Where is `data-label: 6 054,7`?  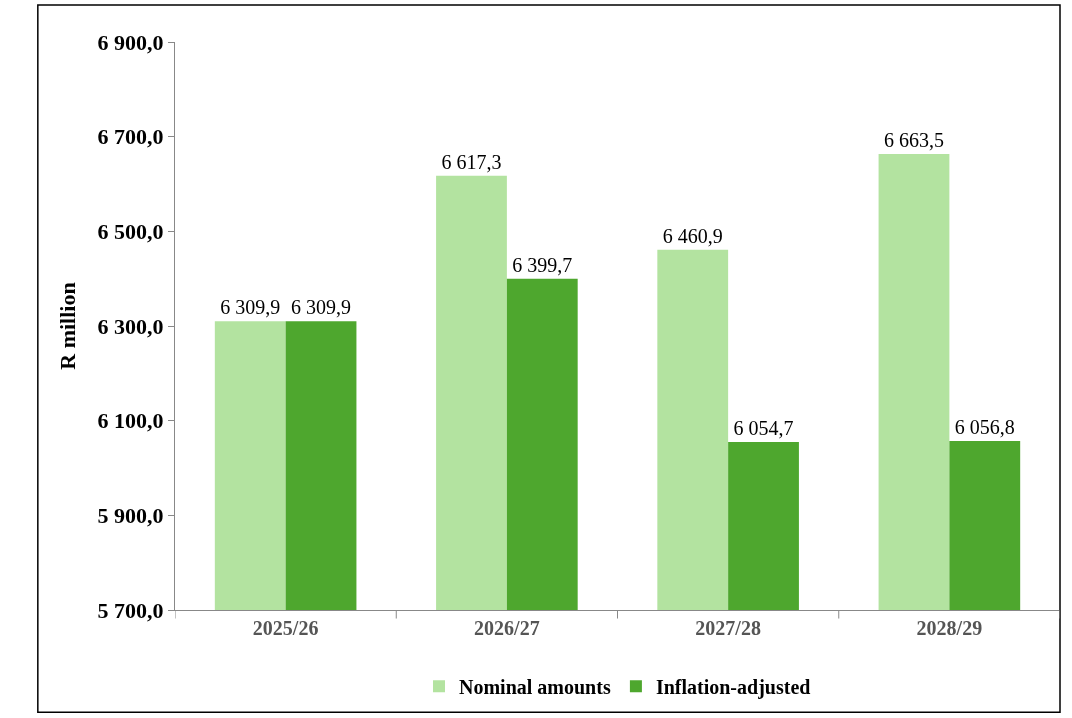
data-label: 6 054,7 is located at coordinates (763, 428).